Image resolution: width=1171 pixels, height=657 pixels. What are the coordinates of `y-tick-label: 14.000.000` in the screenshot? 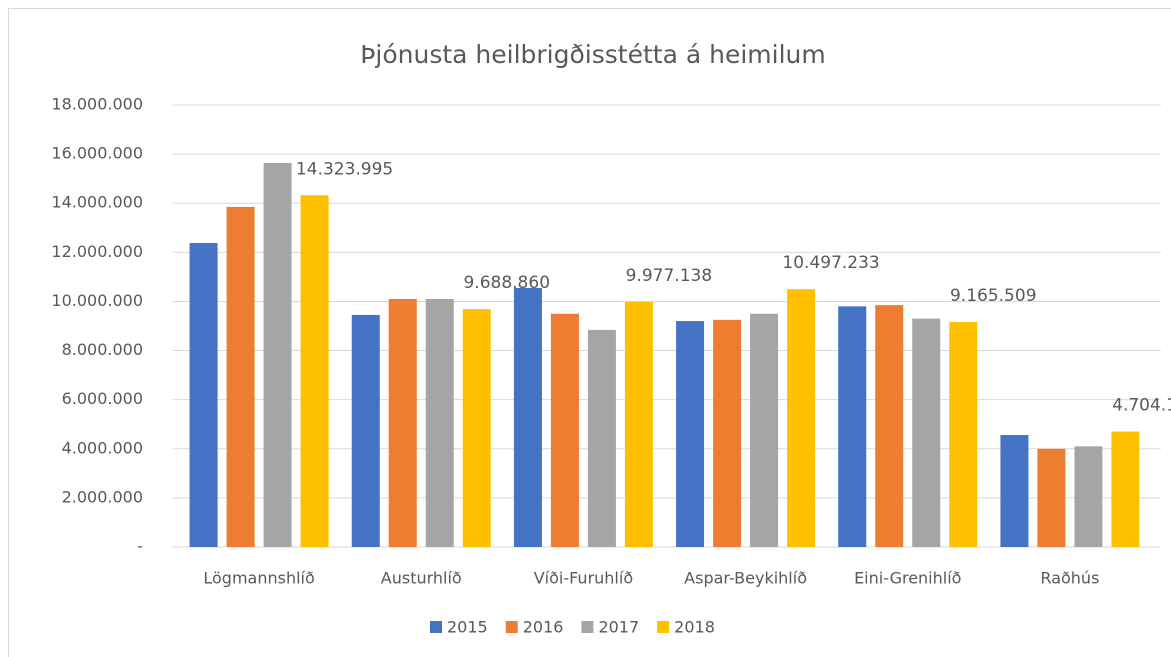 It's located at (97, 202).